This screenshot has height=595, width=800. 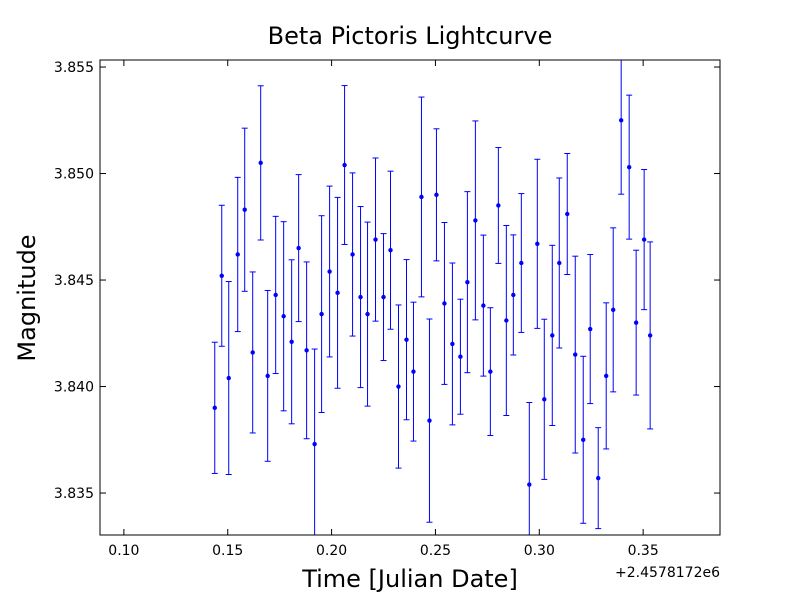 What do you see at coordinates (435, 551) in the screenshot?
I see `x-tick-label: 0.25` at bounding box center [435, 551].